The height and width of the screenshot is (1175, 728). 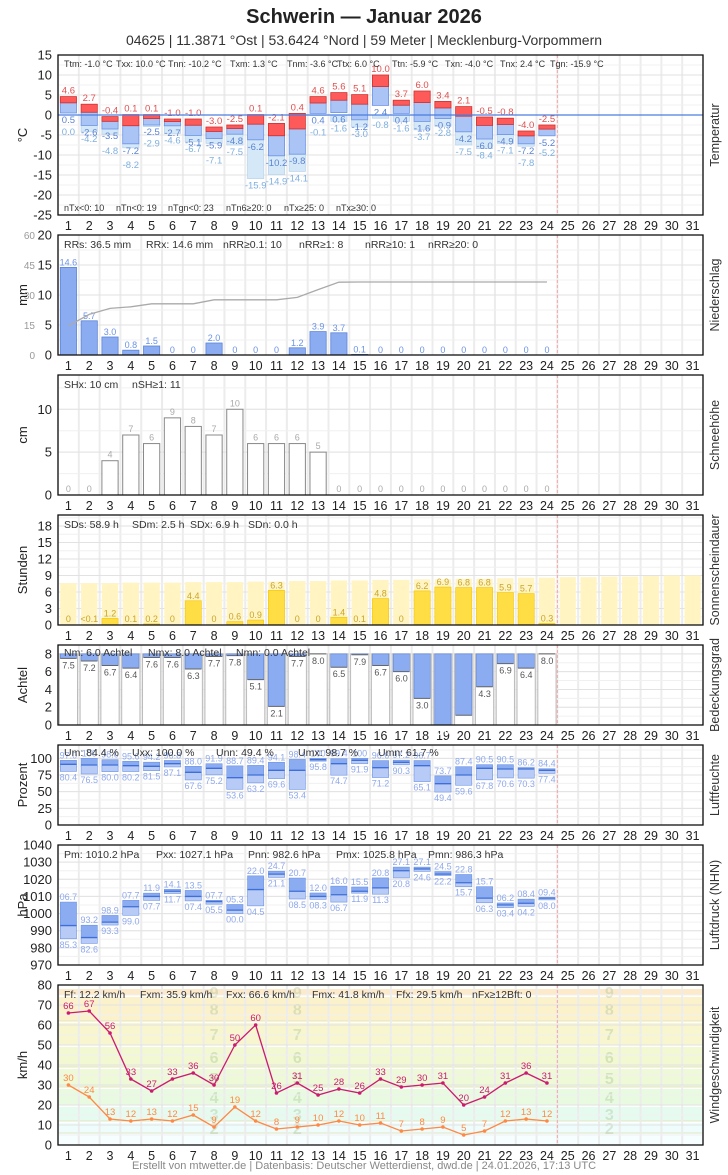 What do you see at coordinates (651, 366) in the screenshot?
I see `x-tick-label: 29` at bounding box center [651, 366].